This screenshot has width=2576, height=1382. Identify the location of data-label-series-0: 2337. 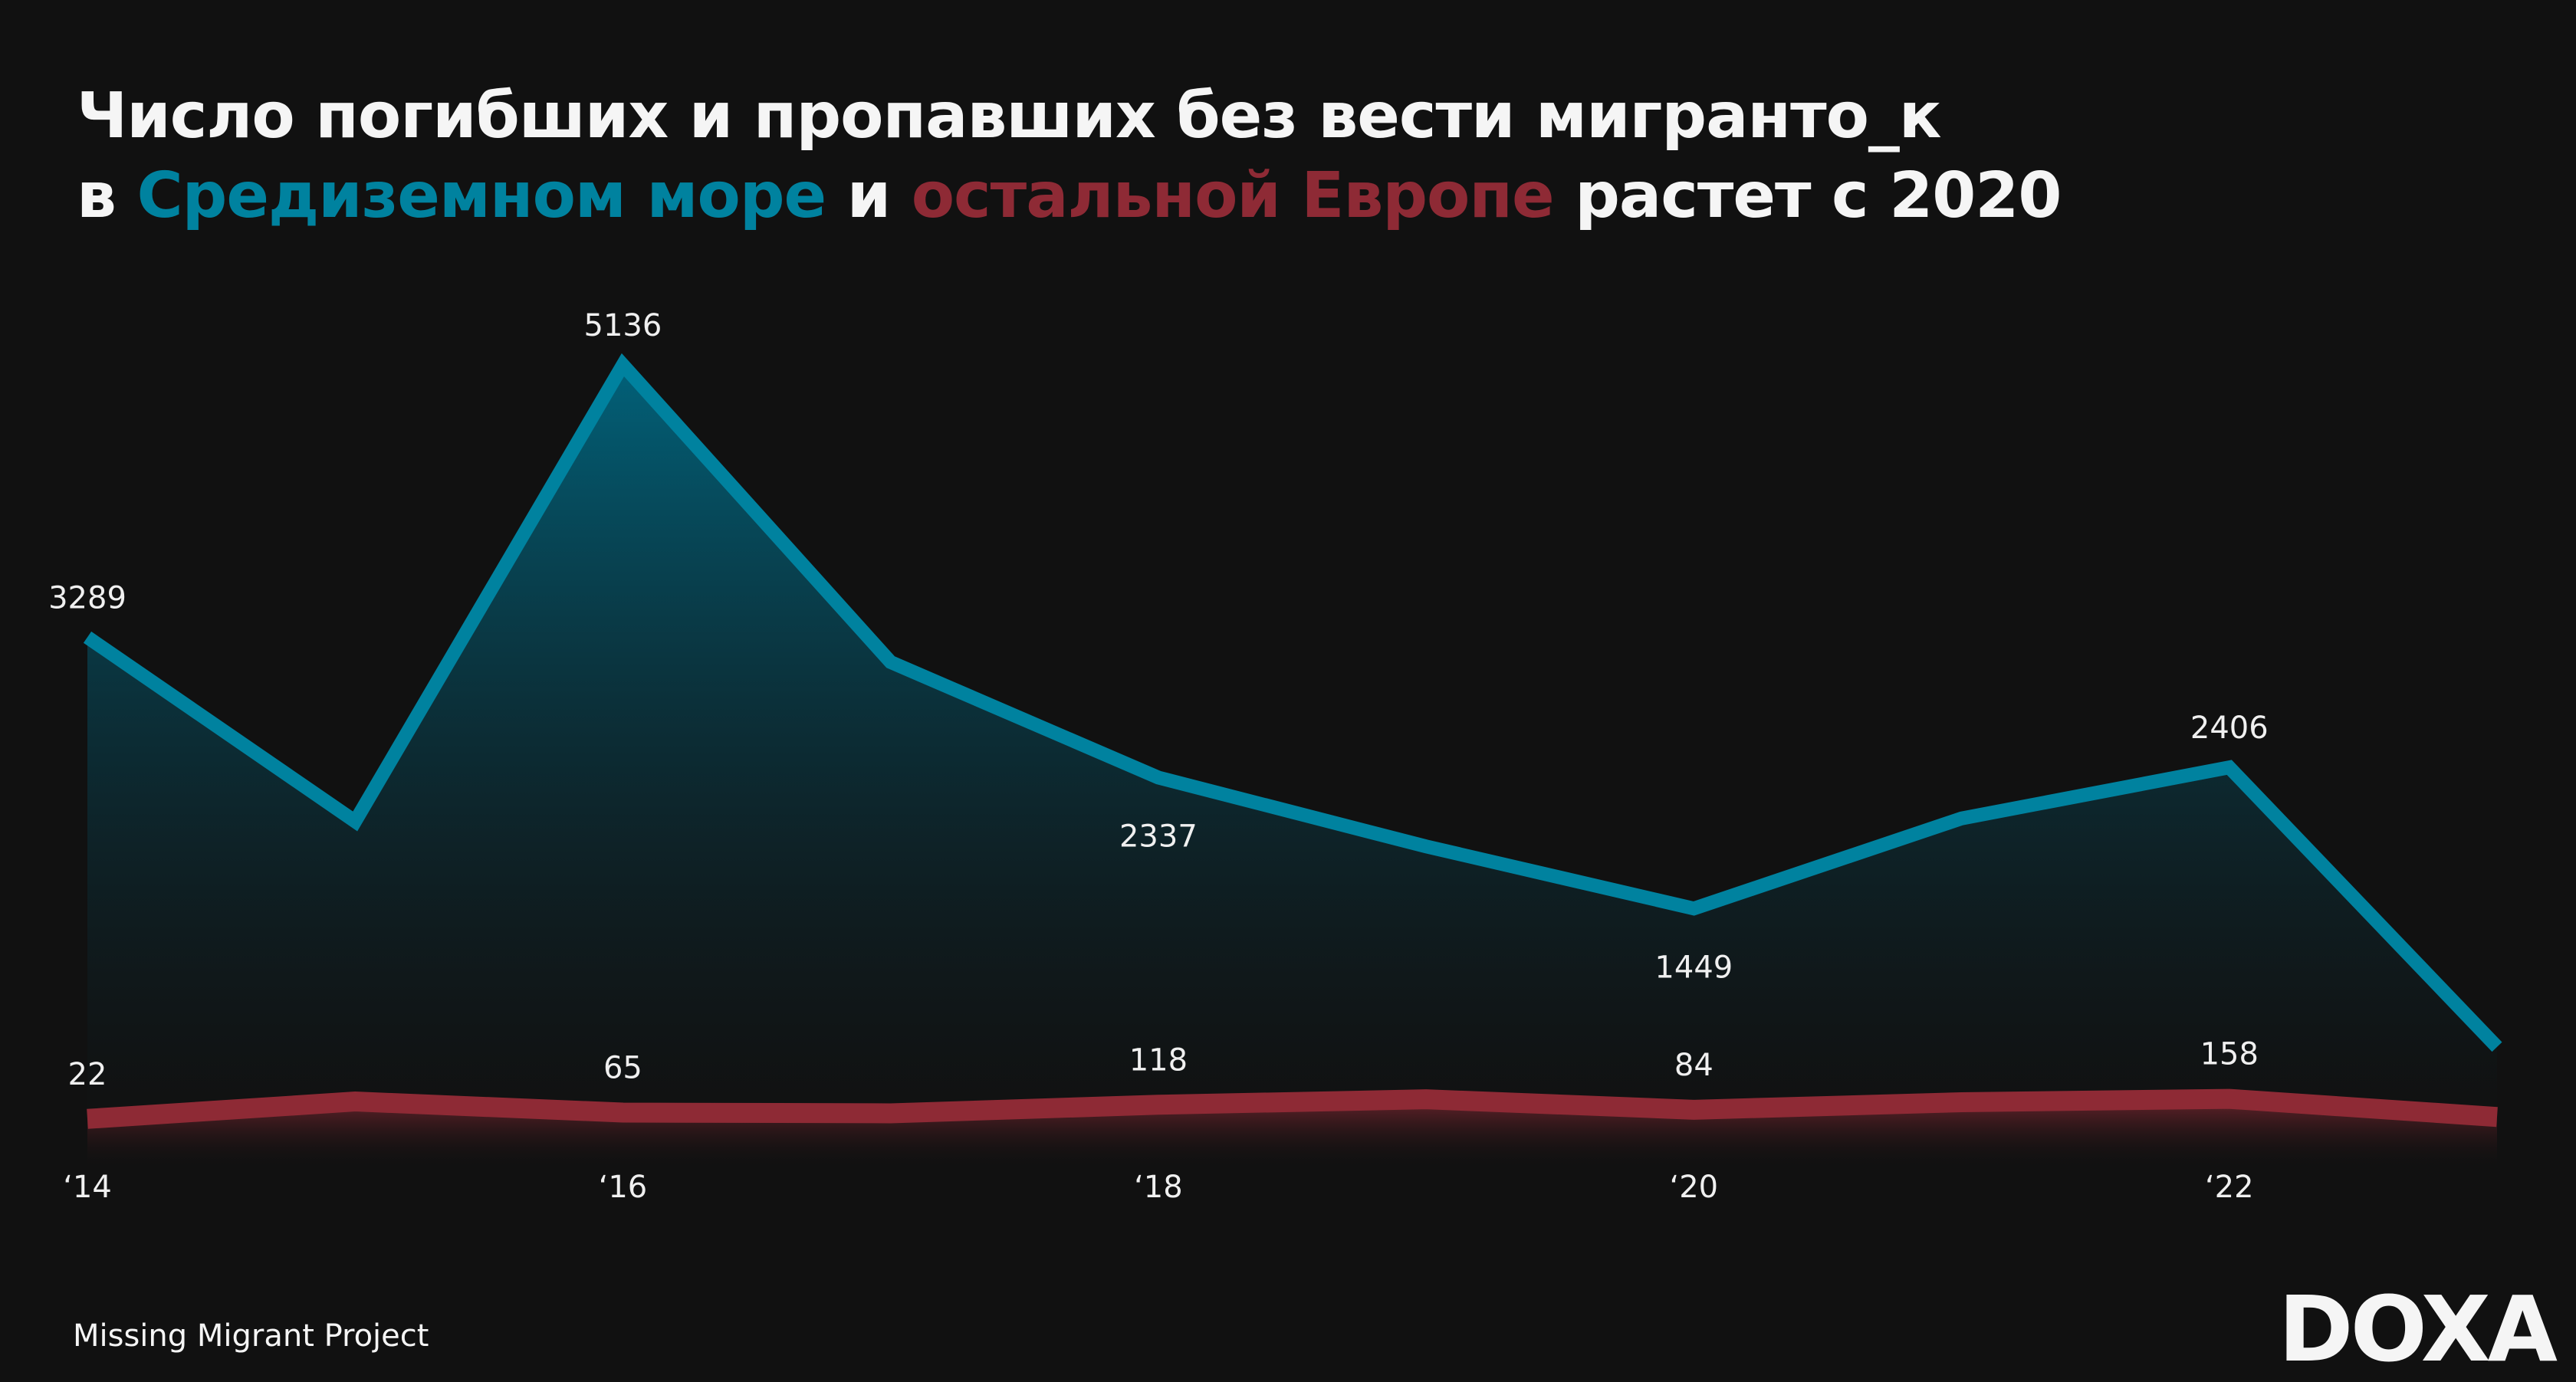
(1159, 836).